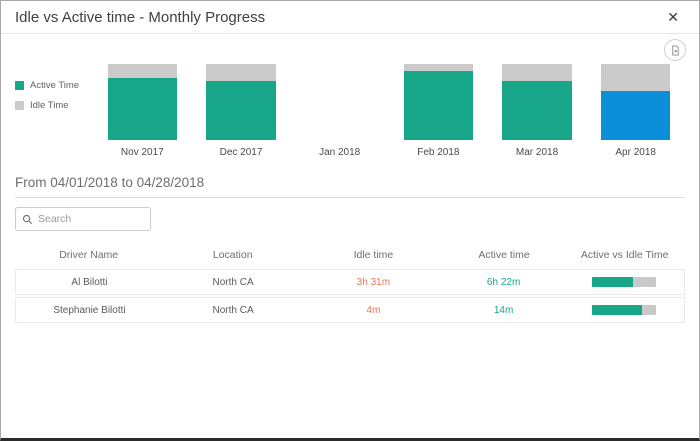 Image resolution: width=700 pixels, height=441 pixels. Describe the element at coordinates (89, 255) in the screenshot. I see `column-header: Driver Name` at that location.